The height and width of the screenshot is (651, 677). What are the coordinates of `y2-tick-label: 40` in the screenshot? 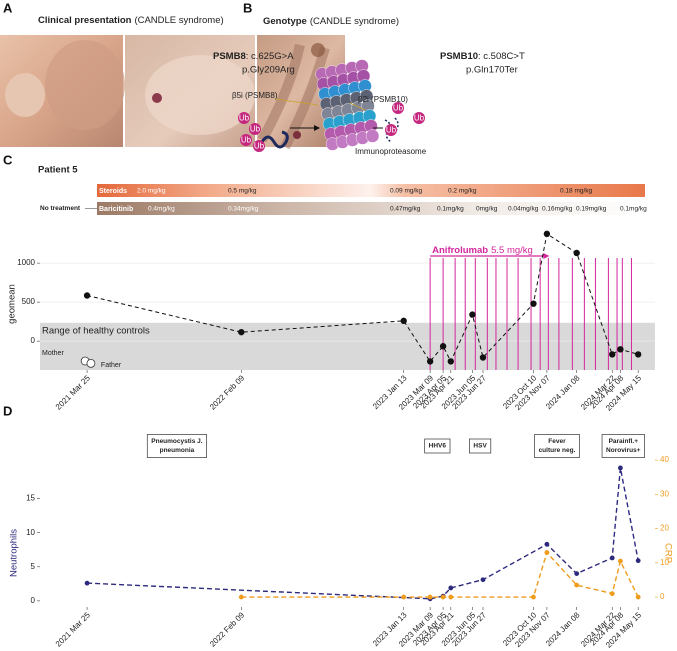 It's located at (664, 459).